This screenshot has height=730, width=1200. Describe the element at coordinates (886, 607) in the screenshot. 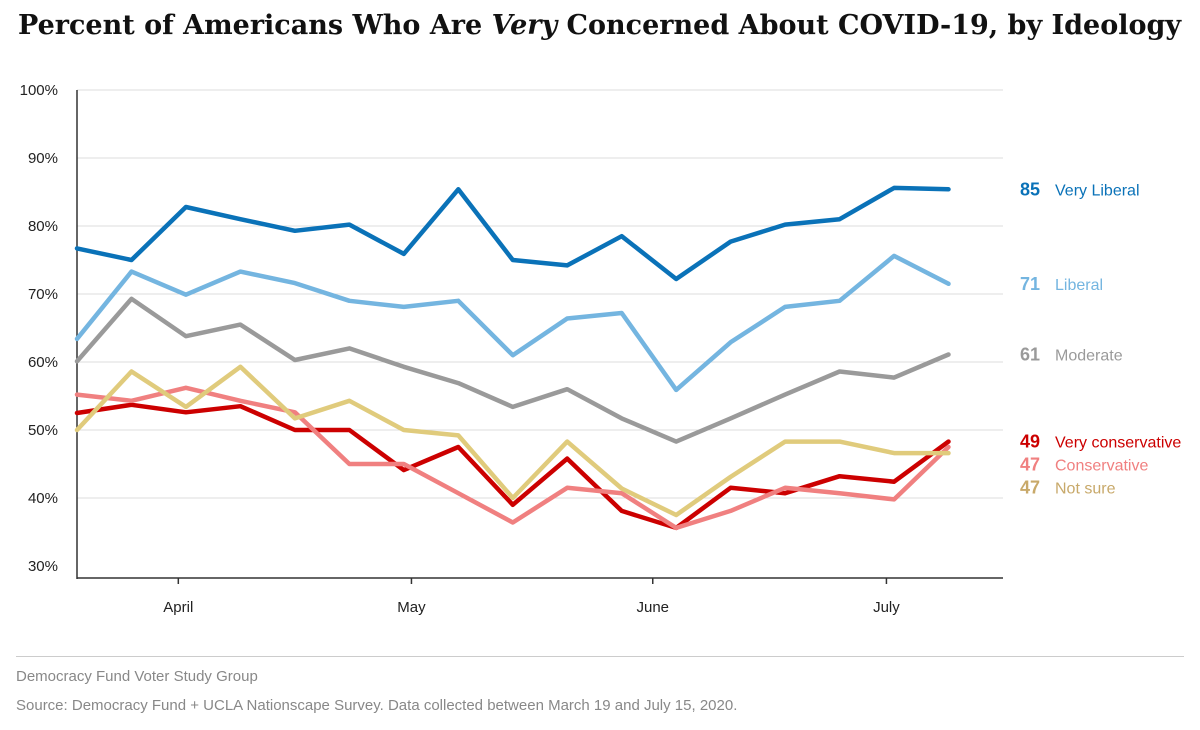

I see `x-tick-label: July` at that location.